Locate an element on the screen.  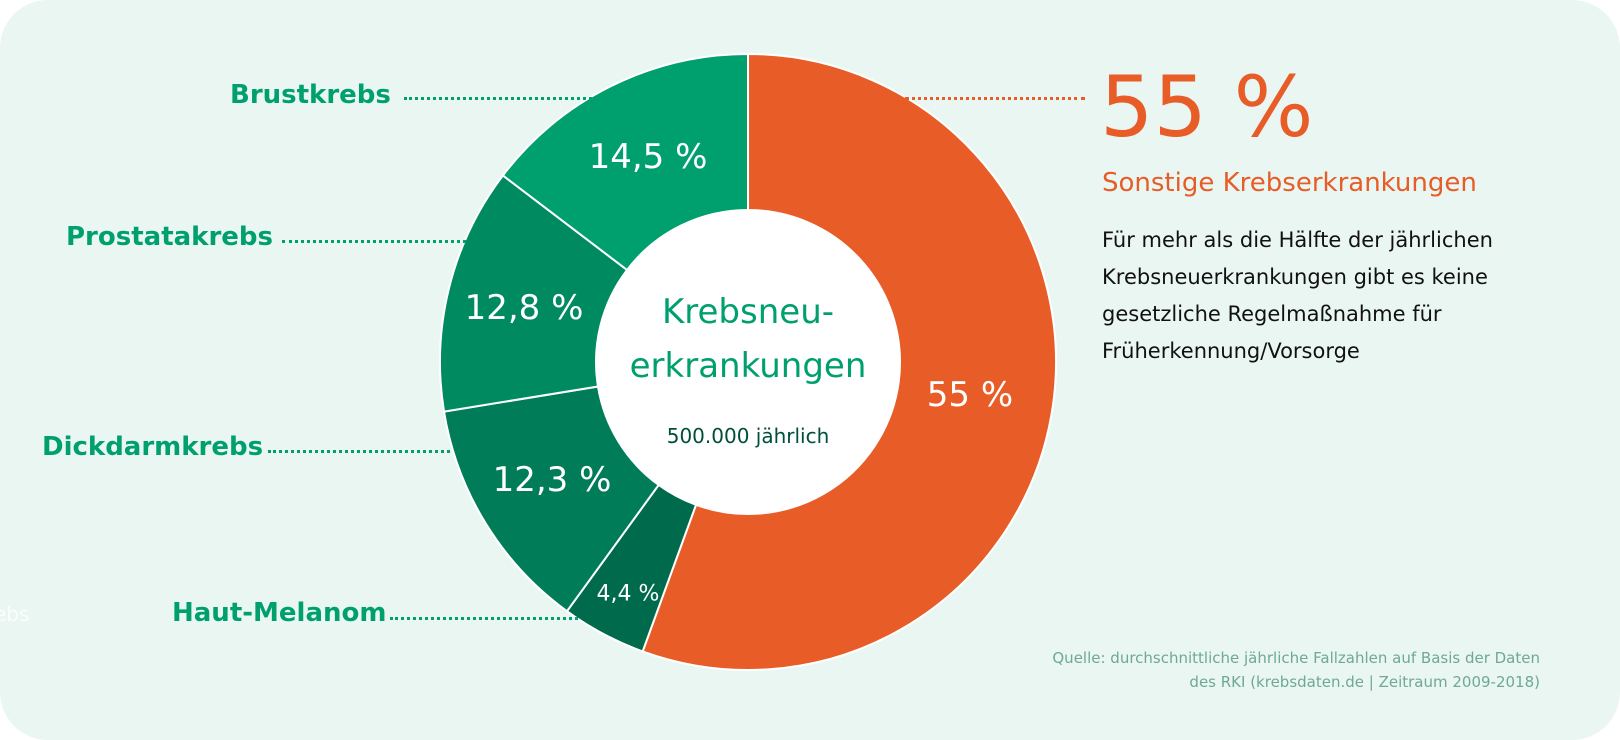
slice-label-haut-melanom: 4,4 % is located at coordinates (628, 594).